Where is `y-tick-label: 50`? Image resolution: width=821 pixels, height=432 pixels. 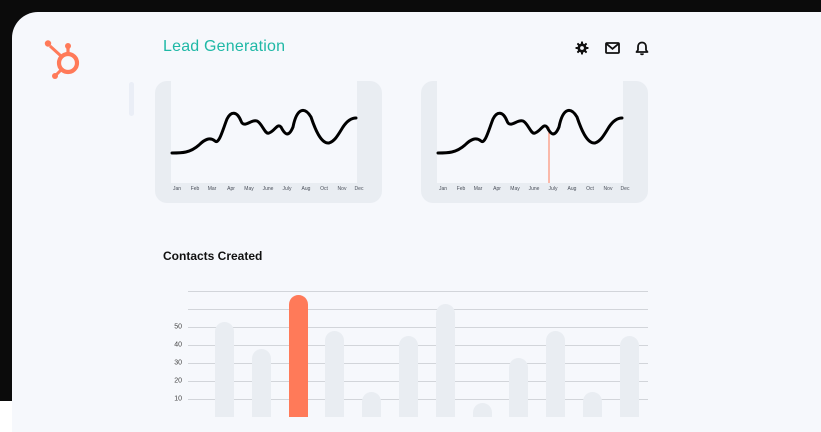 y-tick-label: 50 is located at coordinates (178, 327).